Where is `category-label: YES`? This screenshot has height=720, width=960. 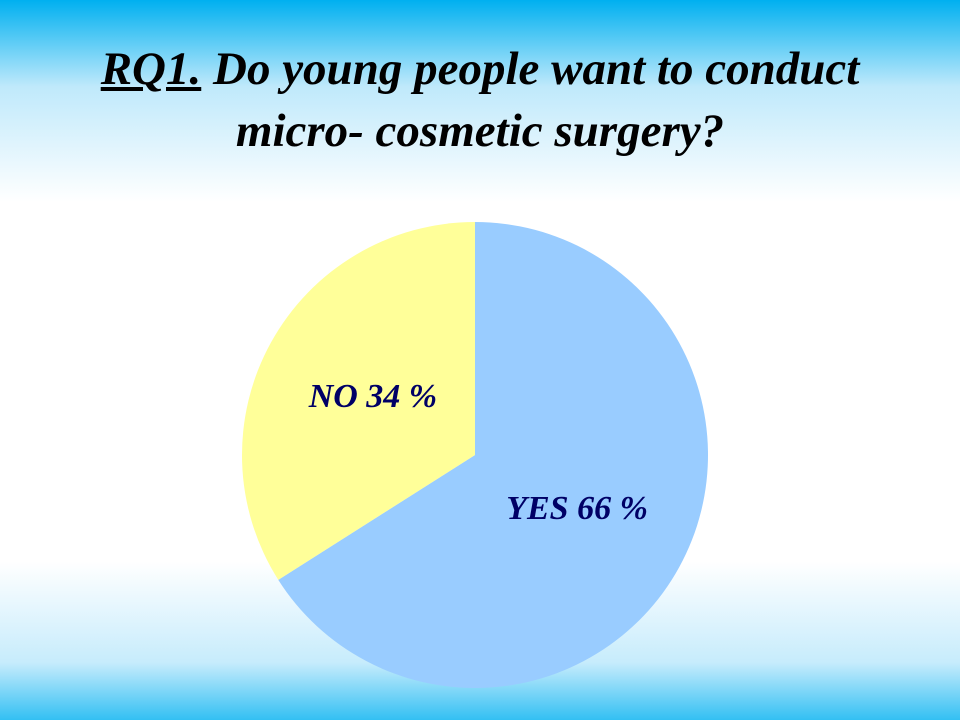
category-label: YES is located at coordinates (537, 508).